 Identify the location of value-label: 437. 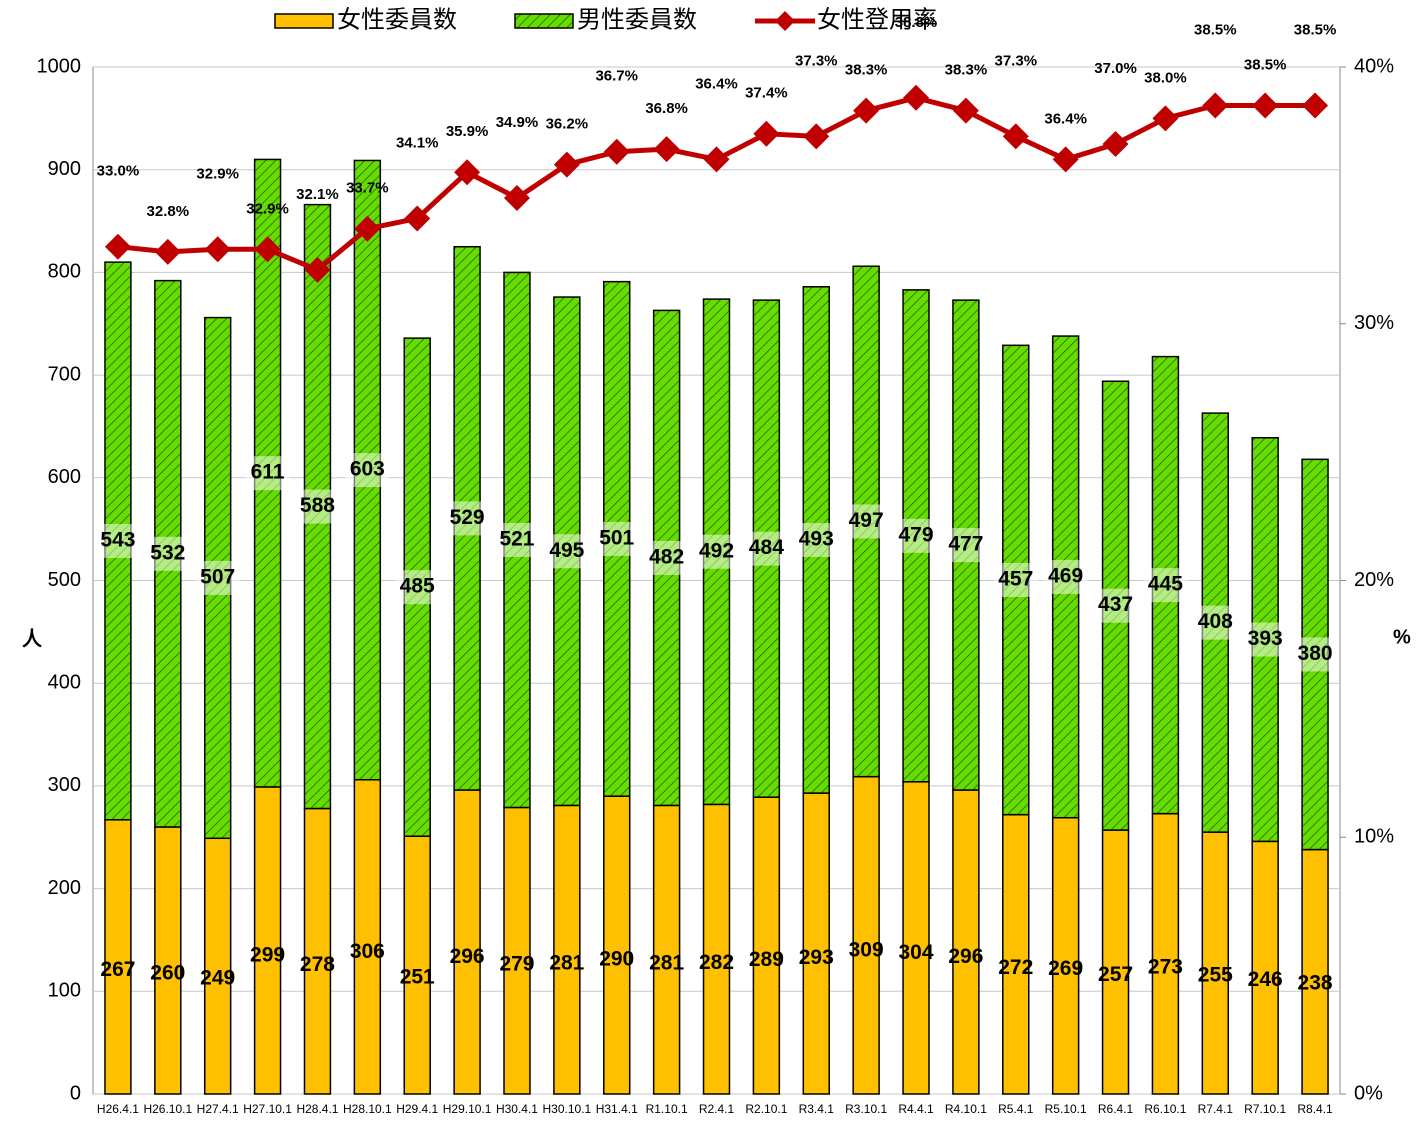
(1115, 604).